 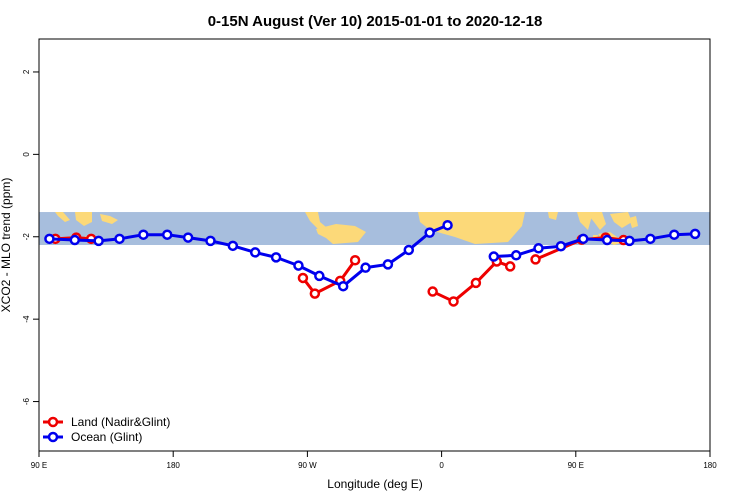 What do you see at coordinates (553, 216) in the screenshot?
I see `map-land-arabia-gulf` at bounding box center [553, 216].